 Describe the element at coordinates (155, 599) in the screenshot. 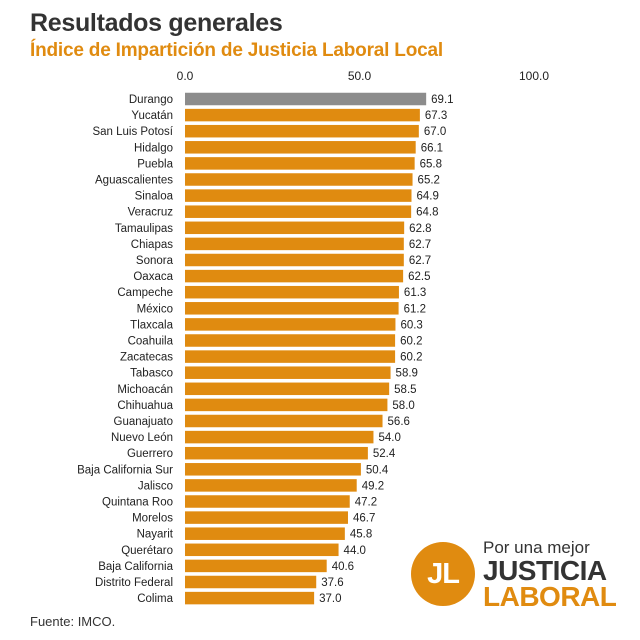

I see `category-label: Colima` at that location.